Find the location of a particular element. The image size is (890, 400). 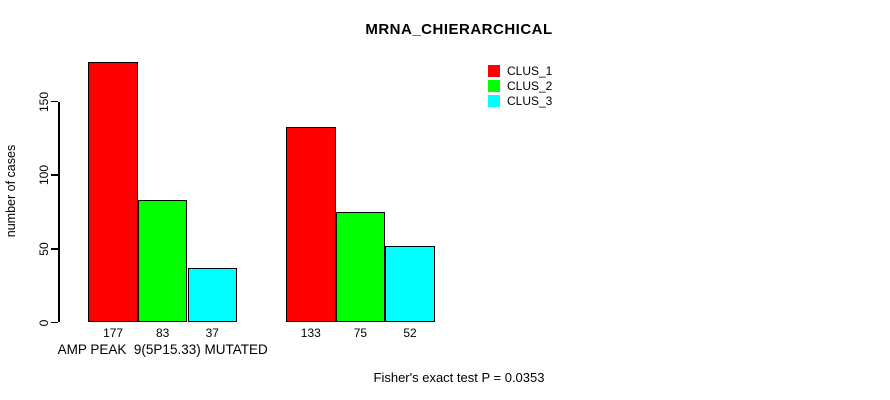

legend-label: CLUS_3 is located at coordinates (530, 101).